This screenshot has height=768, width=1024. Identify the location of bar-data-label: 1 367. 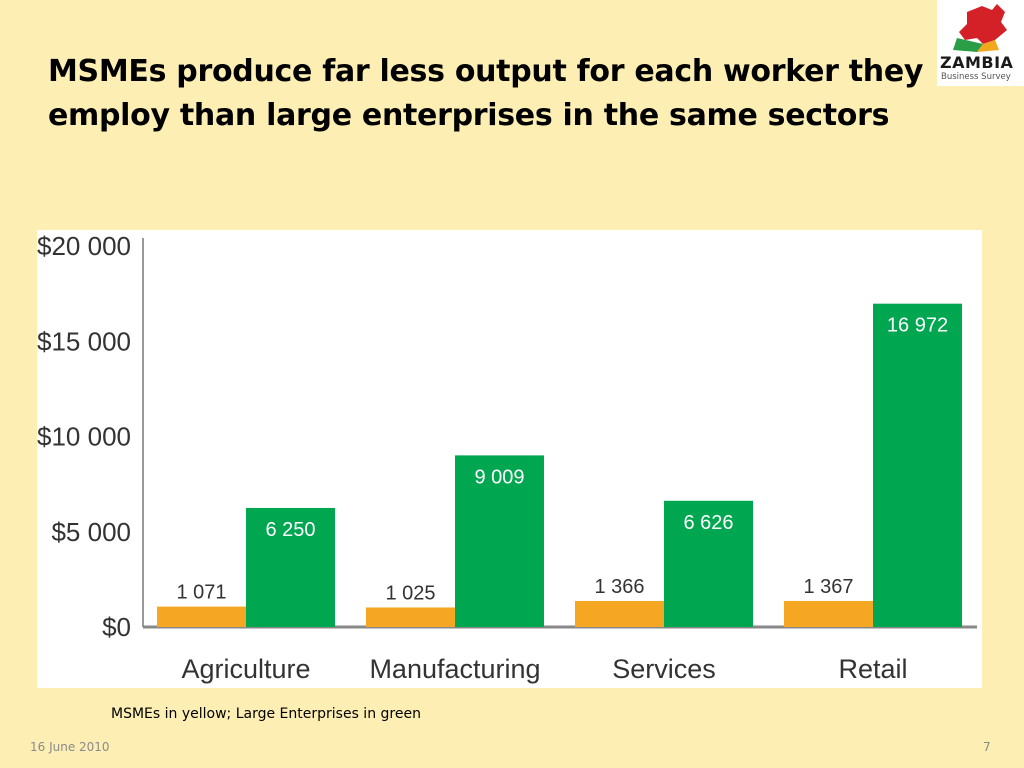
(828, 587).